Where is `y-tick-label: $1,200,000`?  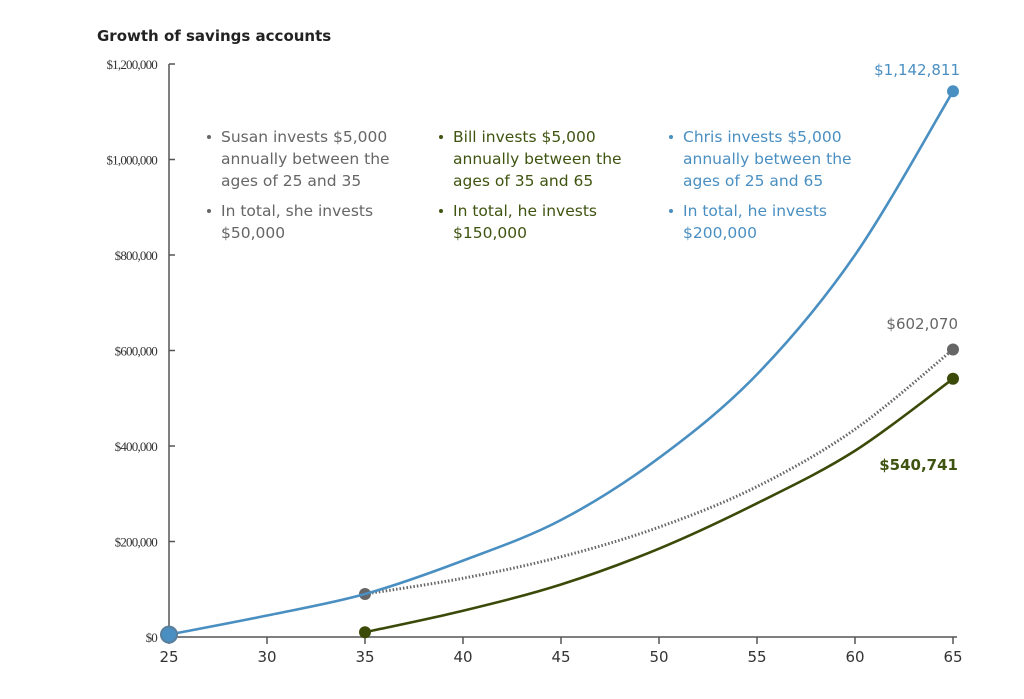
y-tick-label: $1,200,000 is located at coordinates (131, 64).